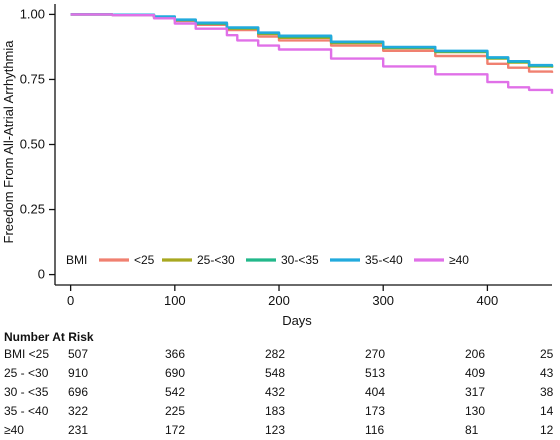 The image size is (560, 440). What do you see at coordinates (475, 373) in the screenshot?
I see `risk-cell: 409` at bounding box center [475, 373].